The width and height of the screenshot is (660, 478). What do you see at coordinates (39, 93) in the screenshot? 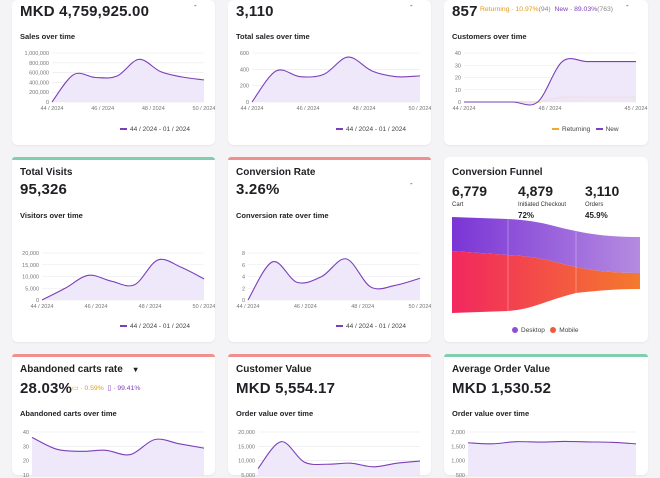
I see `y-tick-label: 200,000` at bounding box center [39, 93].